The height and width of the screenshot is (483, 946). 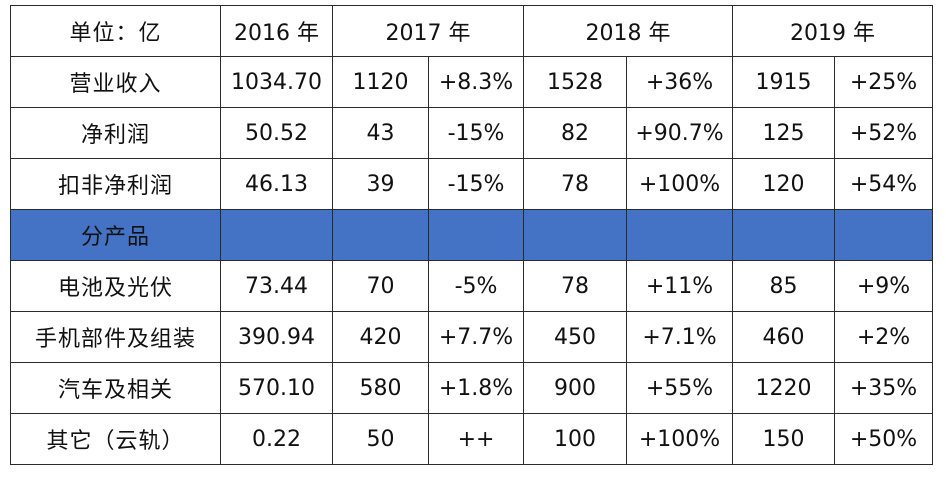 I want to click on table-cell: 50, so click(x=380, y=439).